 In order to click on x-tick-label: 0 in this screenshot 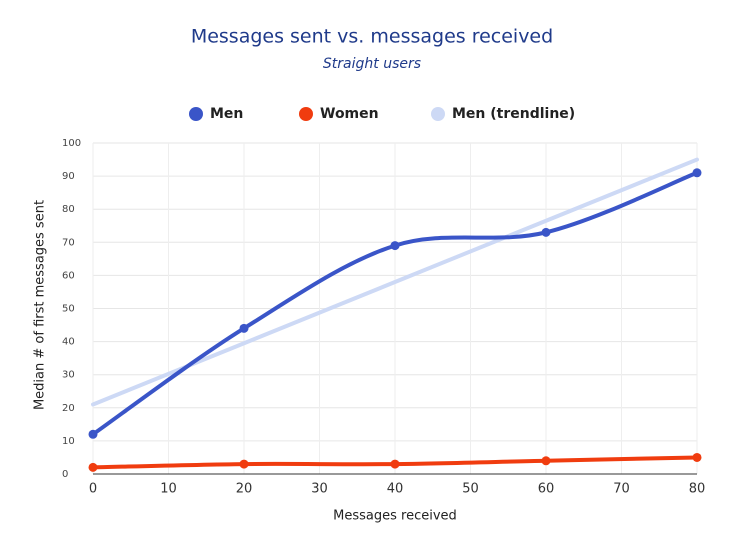, I will do `click(93, 489)`.